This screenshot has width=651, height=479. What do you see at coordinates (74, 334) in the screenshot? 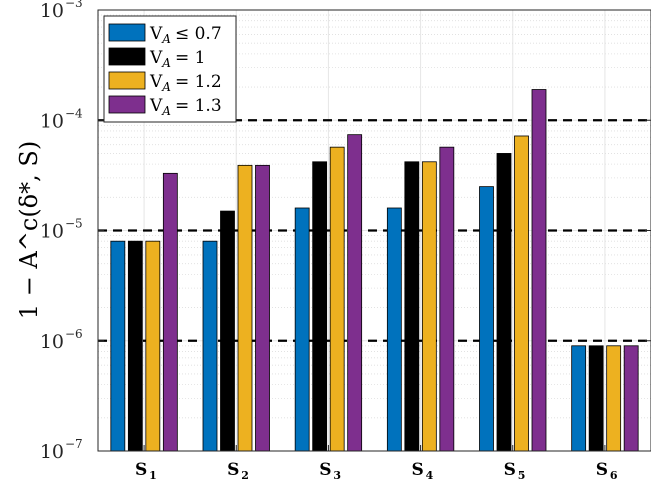
I see `y-tick-exponent: −6` at bounding box center [74, 334].